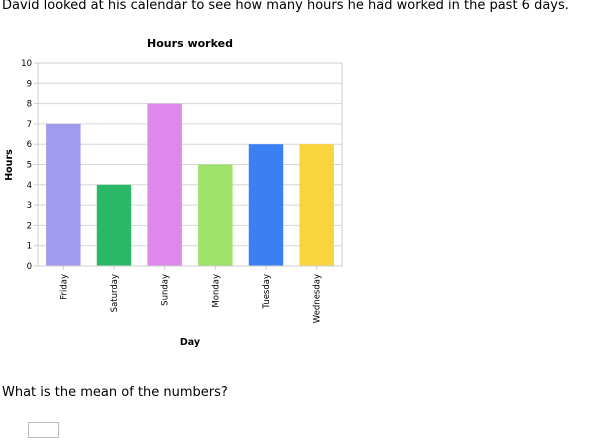  What do you see at coordinates (216, 291) in the screenshot?
I see `x-tick-label: Monday` at bounding box center [216, 291].